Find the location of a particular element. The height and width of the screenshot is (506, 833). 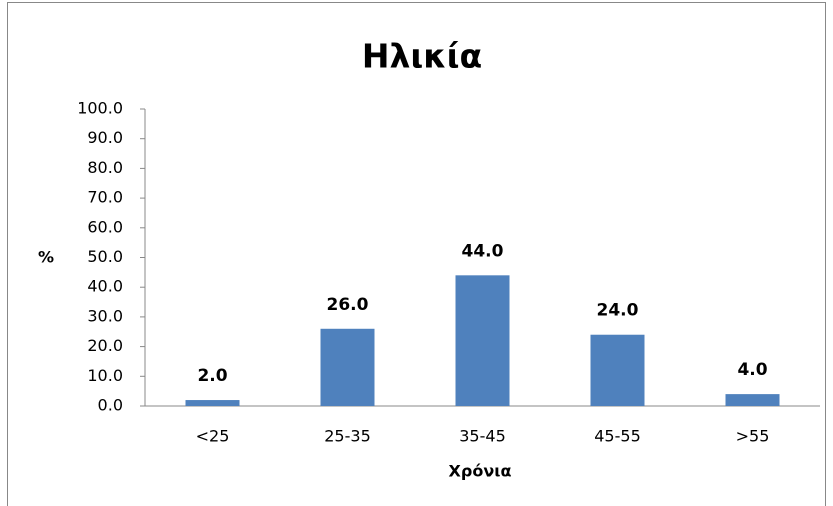

x-tick-label: 45-55 is located at coordinates (617, 436).